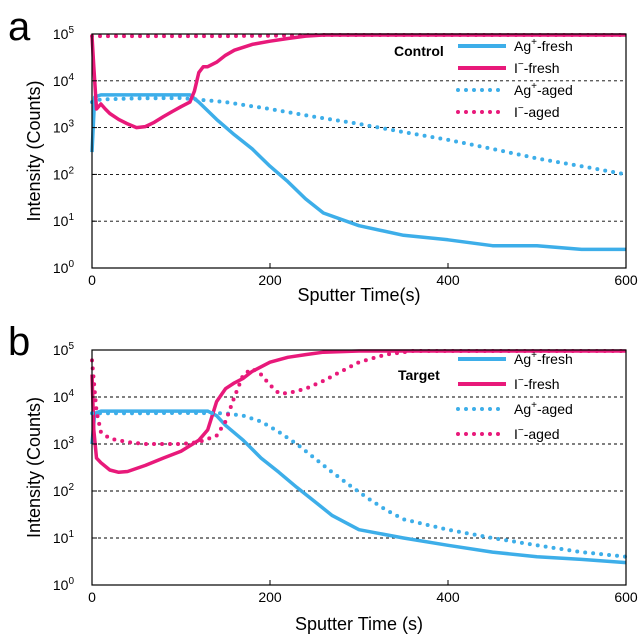  I want to click on panel-letter: a, so click(19, 27).